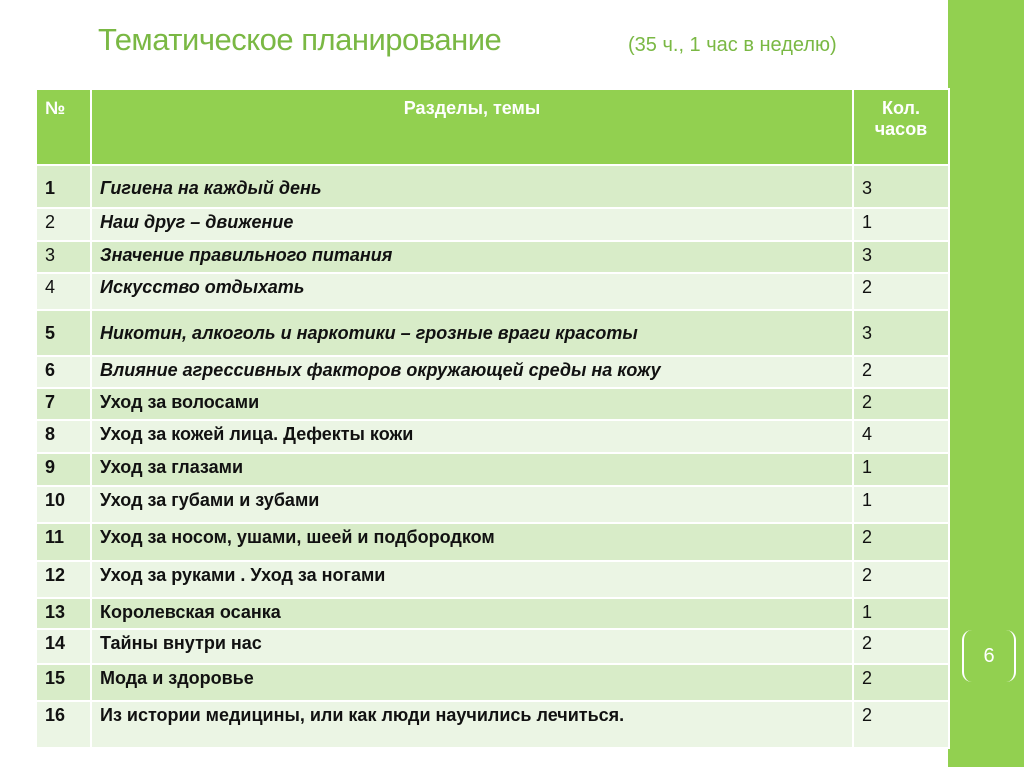 This screenshot has width=1024, height=767. What do you see at coordinates (300, 39) in the screenshot?
I see `title: Тематическое планирование` at bounding box center [300, 39].